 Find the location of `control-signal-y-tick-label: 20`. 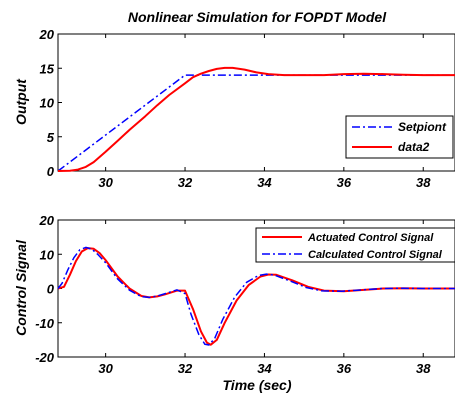

control-signal-y-tick-label: 20 is located at coordinates (47, 220).